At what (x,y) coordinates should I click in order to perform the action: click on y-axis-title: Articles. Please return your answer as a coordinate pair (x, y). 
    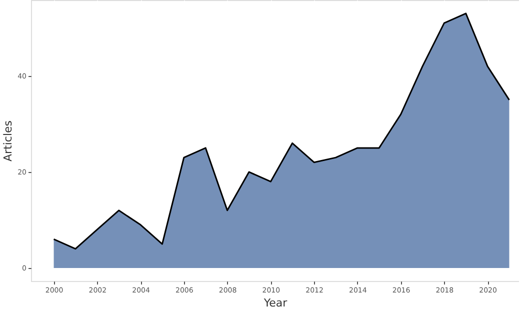
    Looking at the image, I should click on (8, 141).